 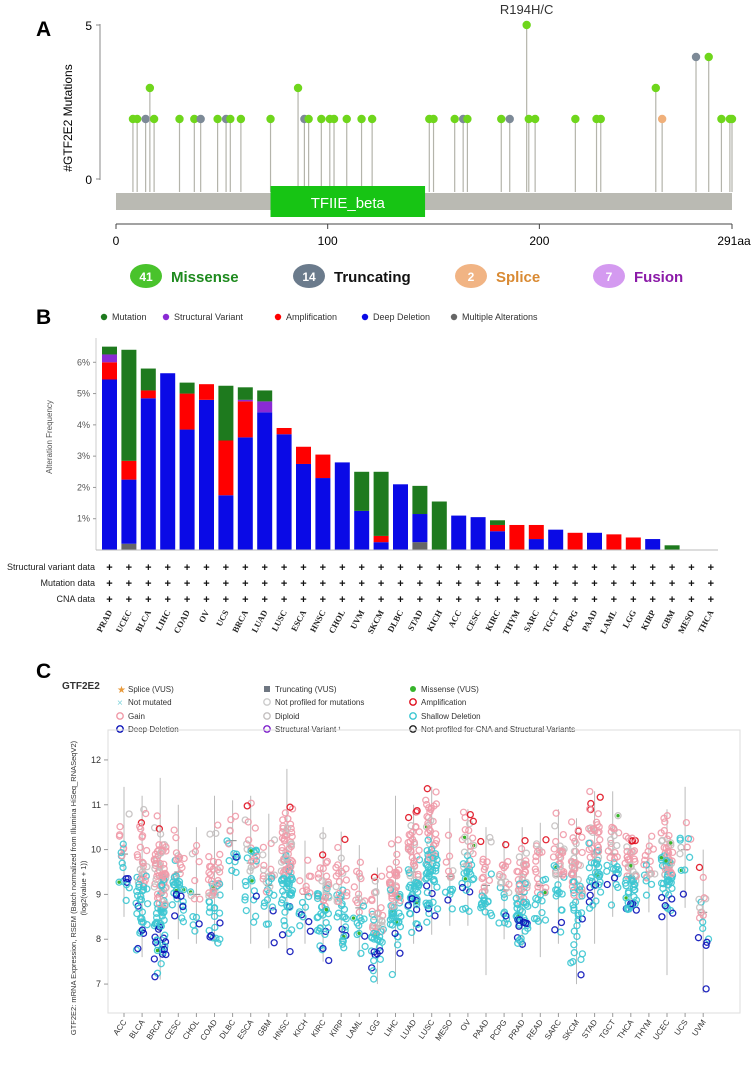 What do you see at coordinates (104, 621) in the screenshot?
I see `bar-category-label: PRAD` at bounding box center [104, 621].